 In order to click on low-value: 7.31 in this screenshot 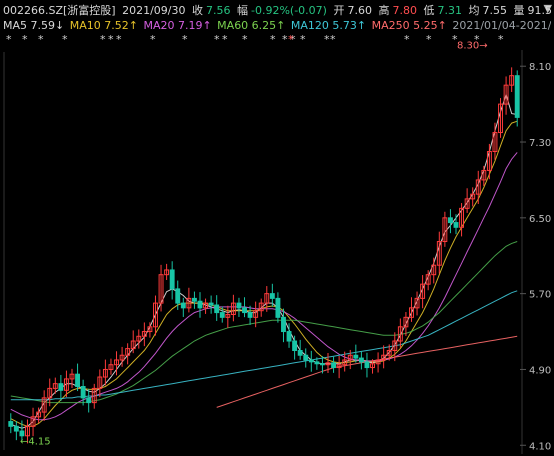, I will do `click(449, 10)`.